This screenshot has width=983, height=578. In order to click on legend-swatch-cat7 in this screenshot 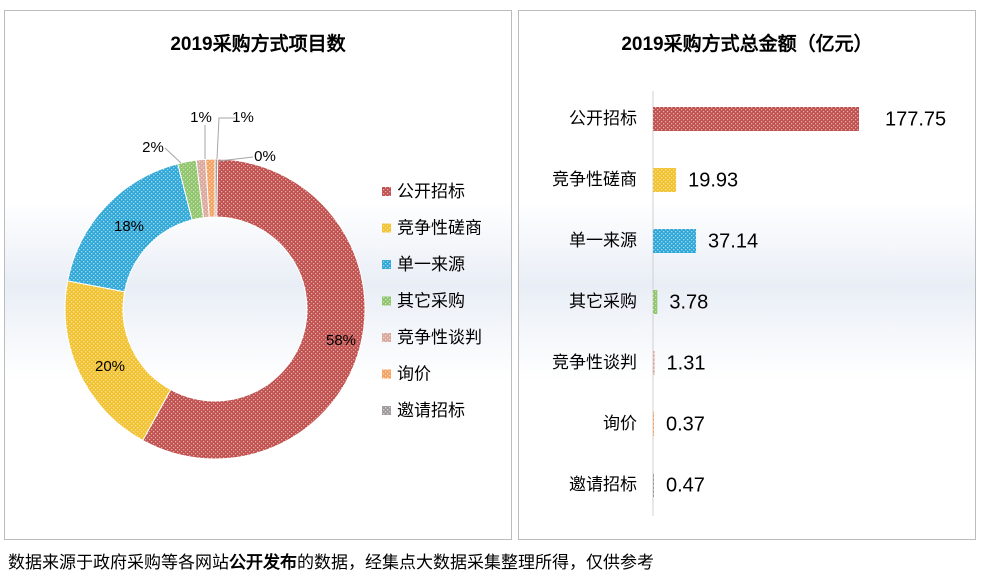, I will do `click(386, 410)`.